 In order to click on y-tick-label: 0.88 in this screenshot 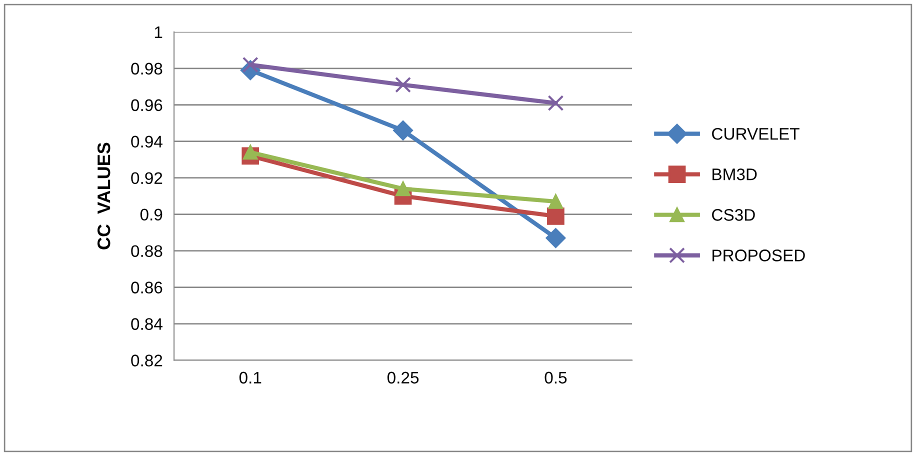, I will do `click(146, 251)`.